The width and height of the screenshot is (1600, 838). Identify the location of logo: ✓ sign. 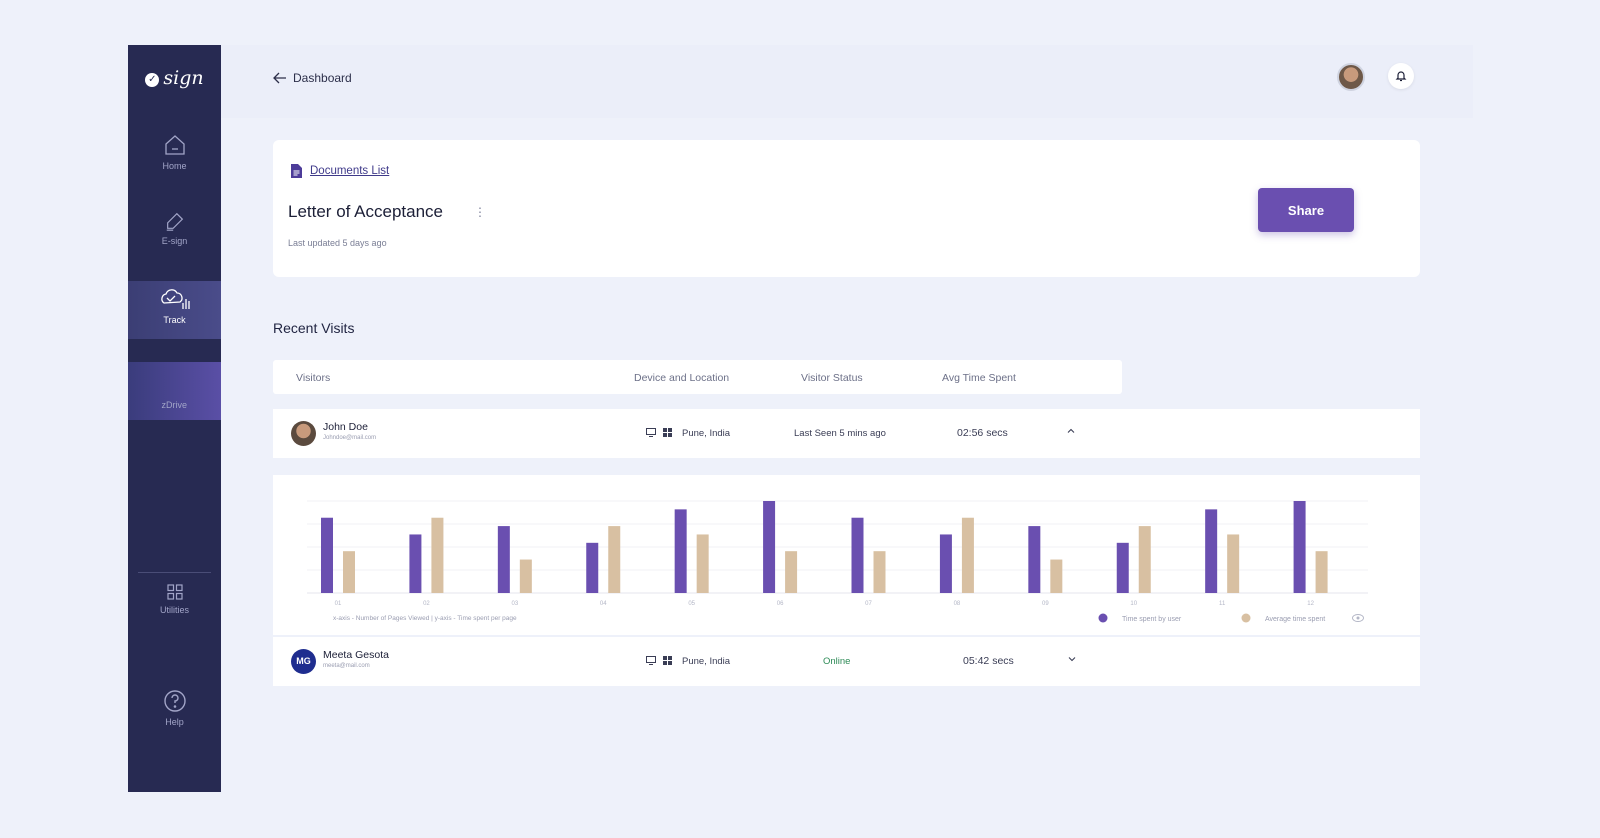
(174, 78).